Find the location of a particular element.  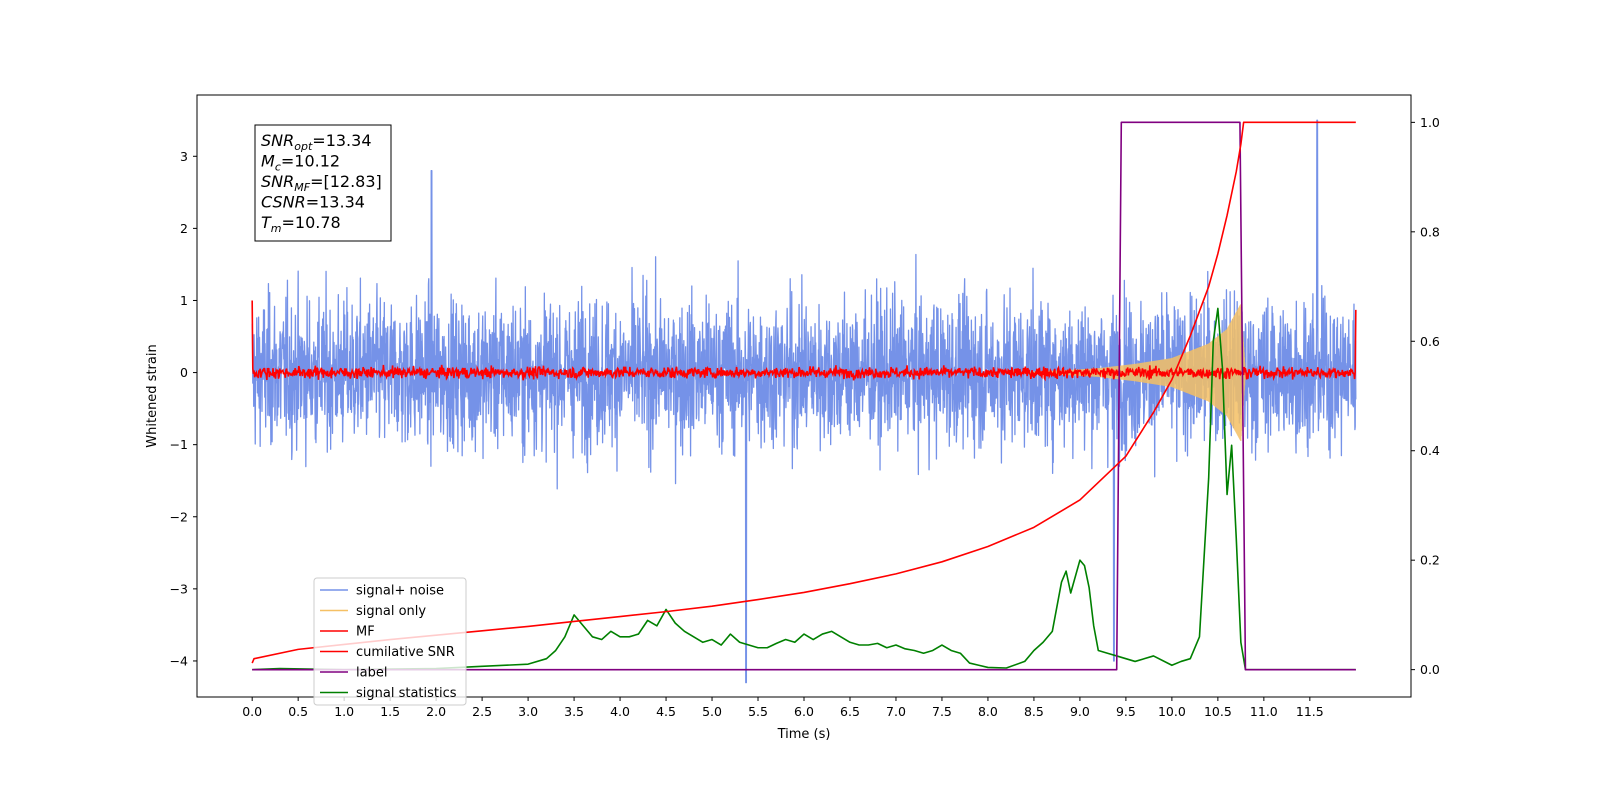

x-tick-label: 8.5 is located at coordinates (1034, 711).